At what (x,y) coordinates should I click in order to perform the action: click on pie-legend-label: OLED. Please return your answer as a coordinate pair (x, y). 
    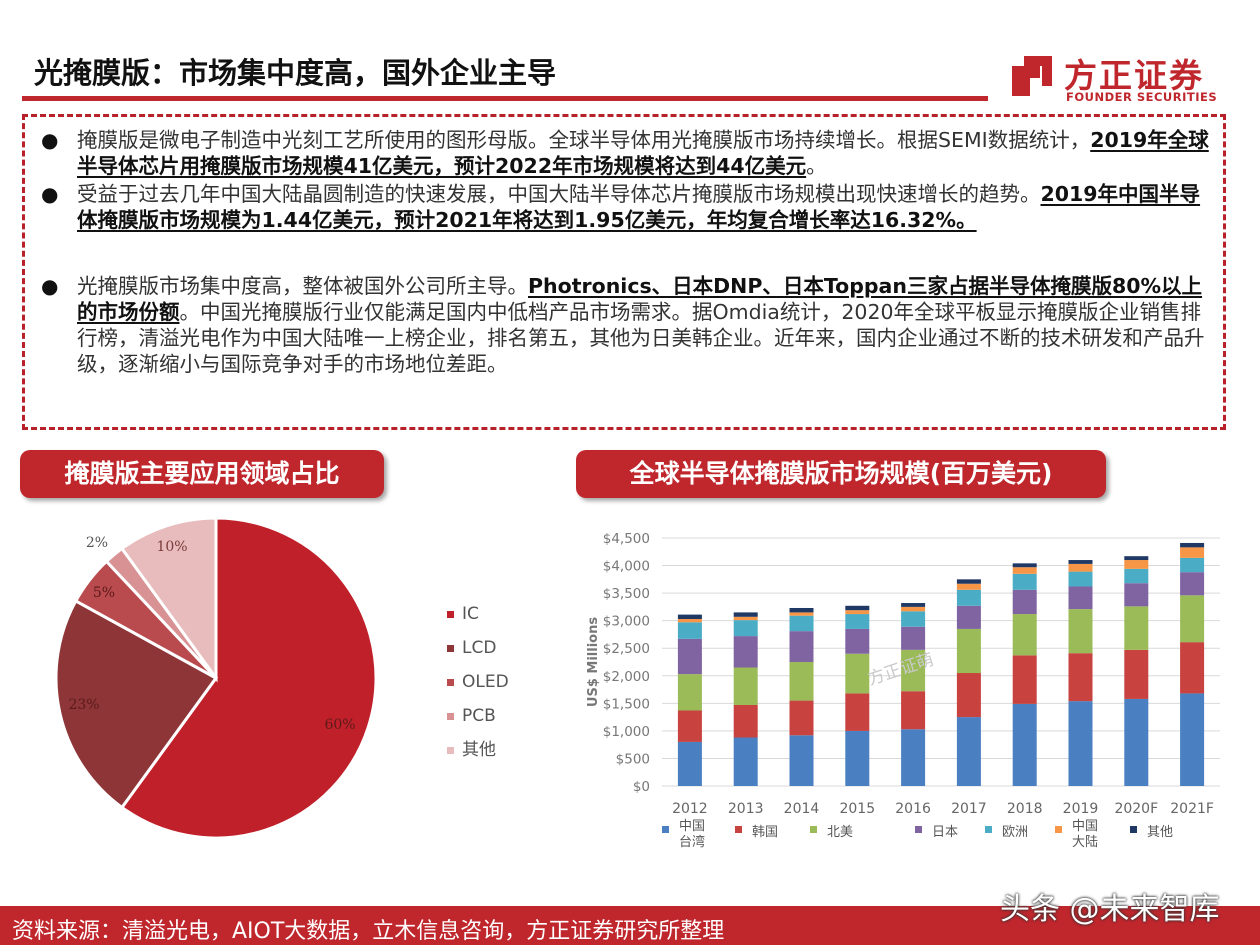
    Looking at the image, I should click on (485, 682).